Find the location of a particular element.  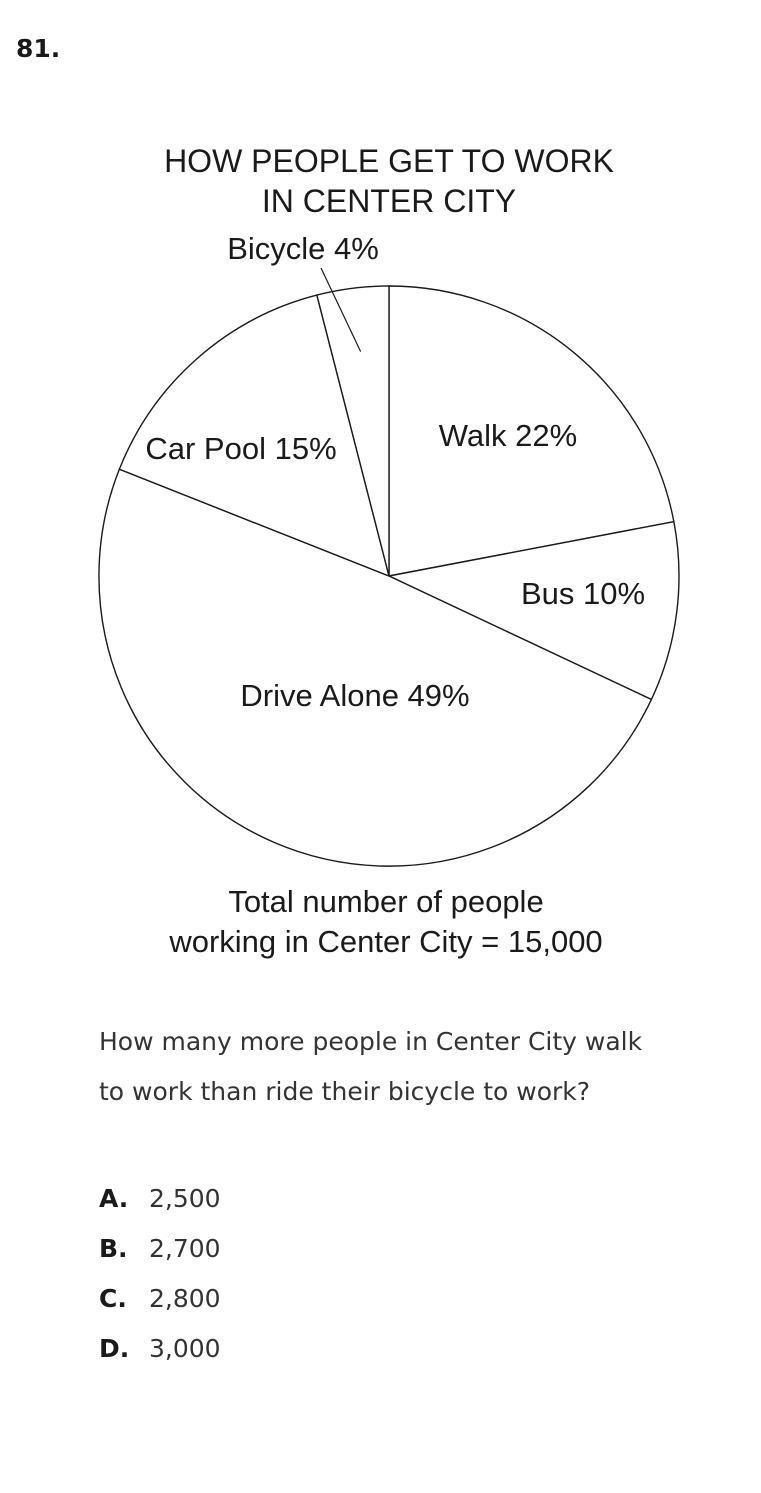

pie-slice-walk is located at coordinates (531, 431).